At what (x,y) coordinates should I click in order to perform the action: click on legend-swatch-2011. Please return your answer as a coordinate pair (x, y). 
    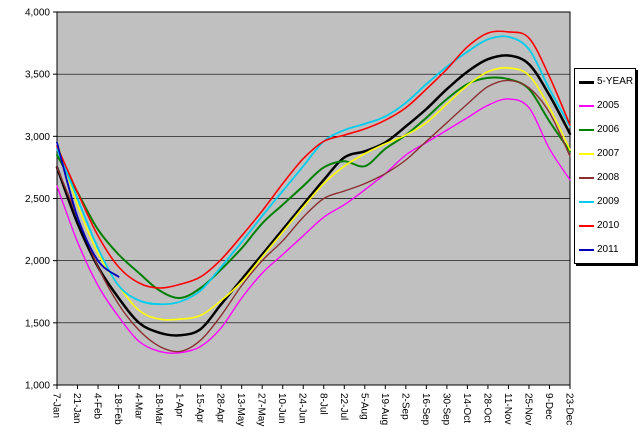
    Looking at the image, I should click on (586, 250).